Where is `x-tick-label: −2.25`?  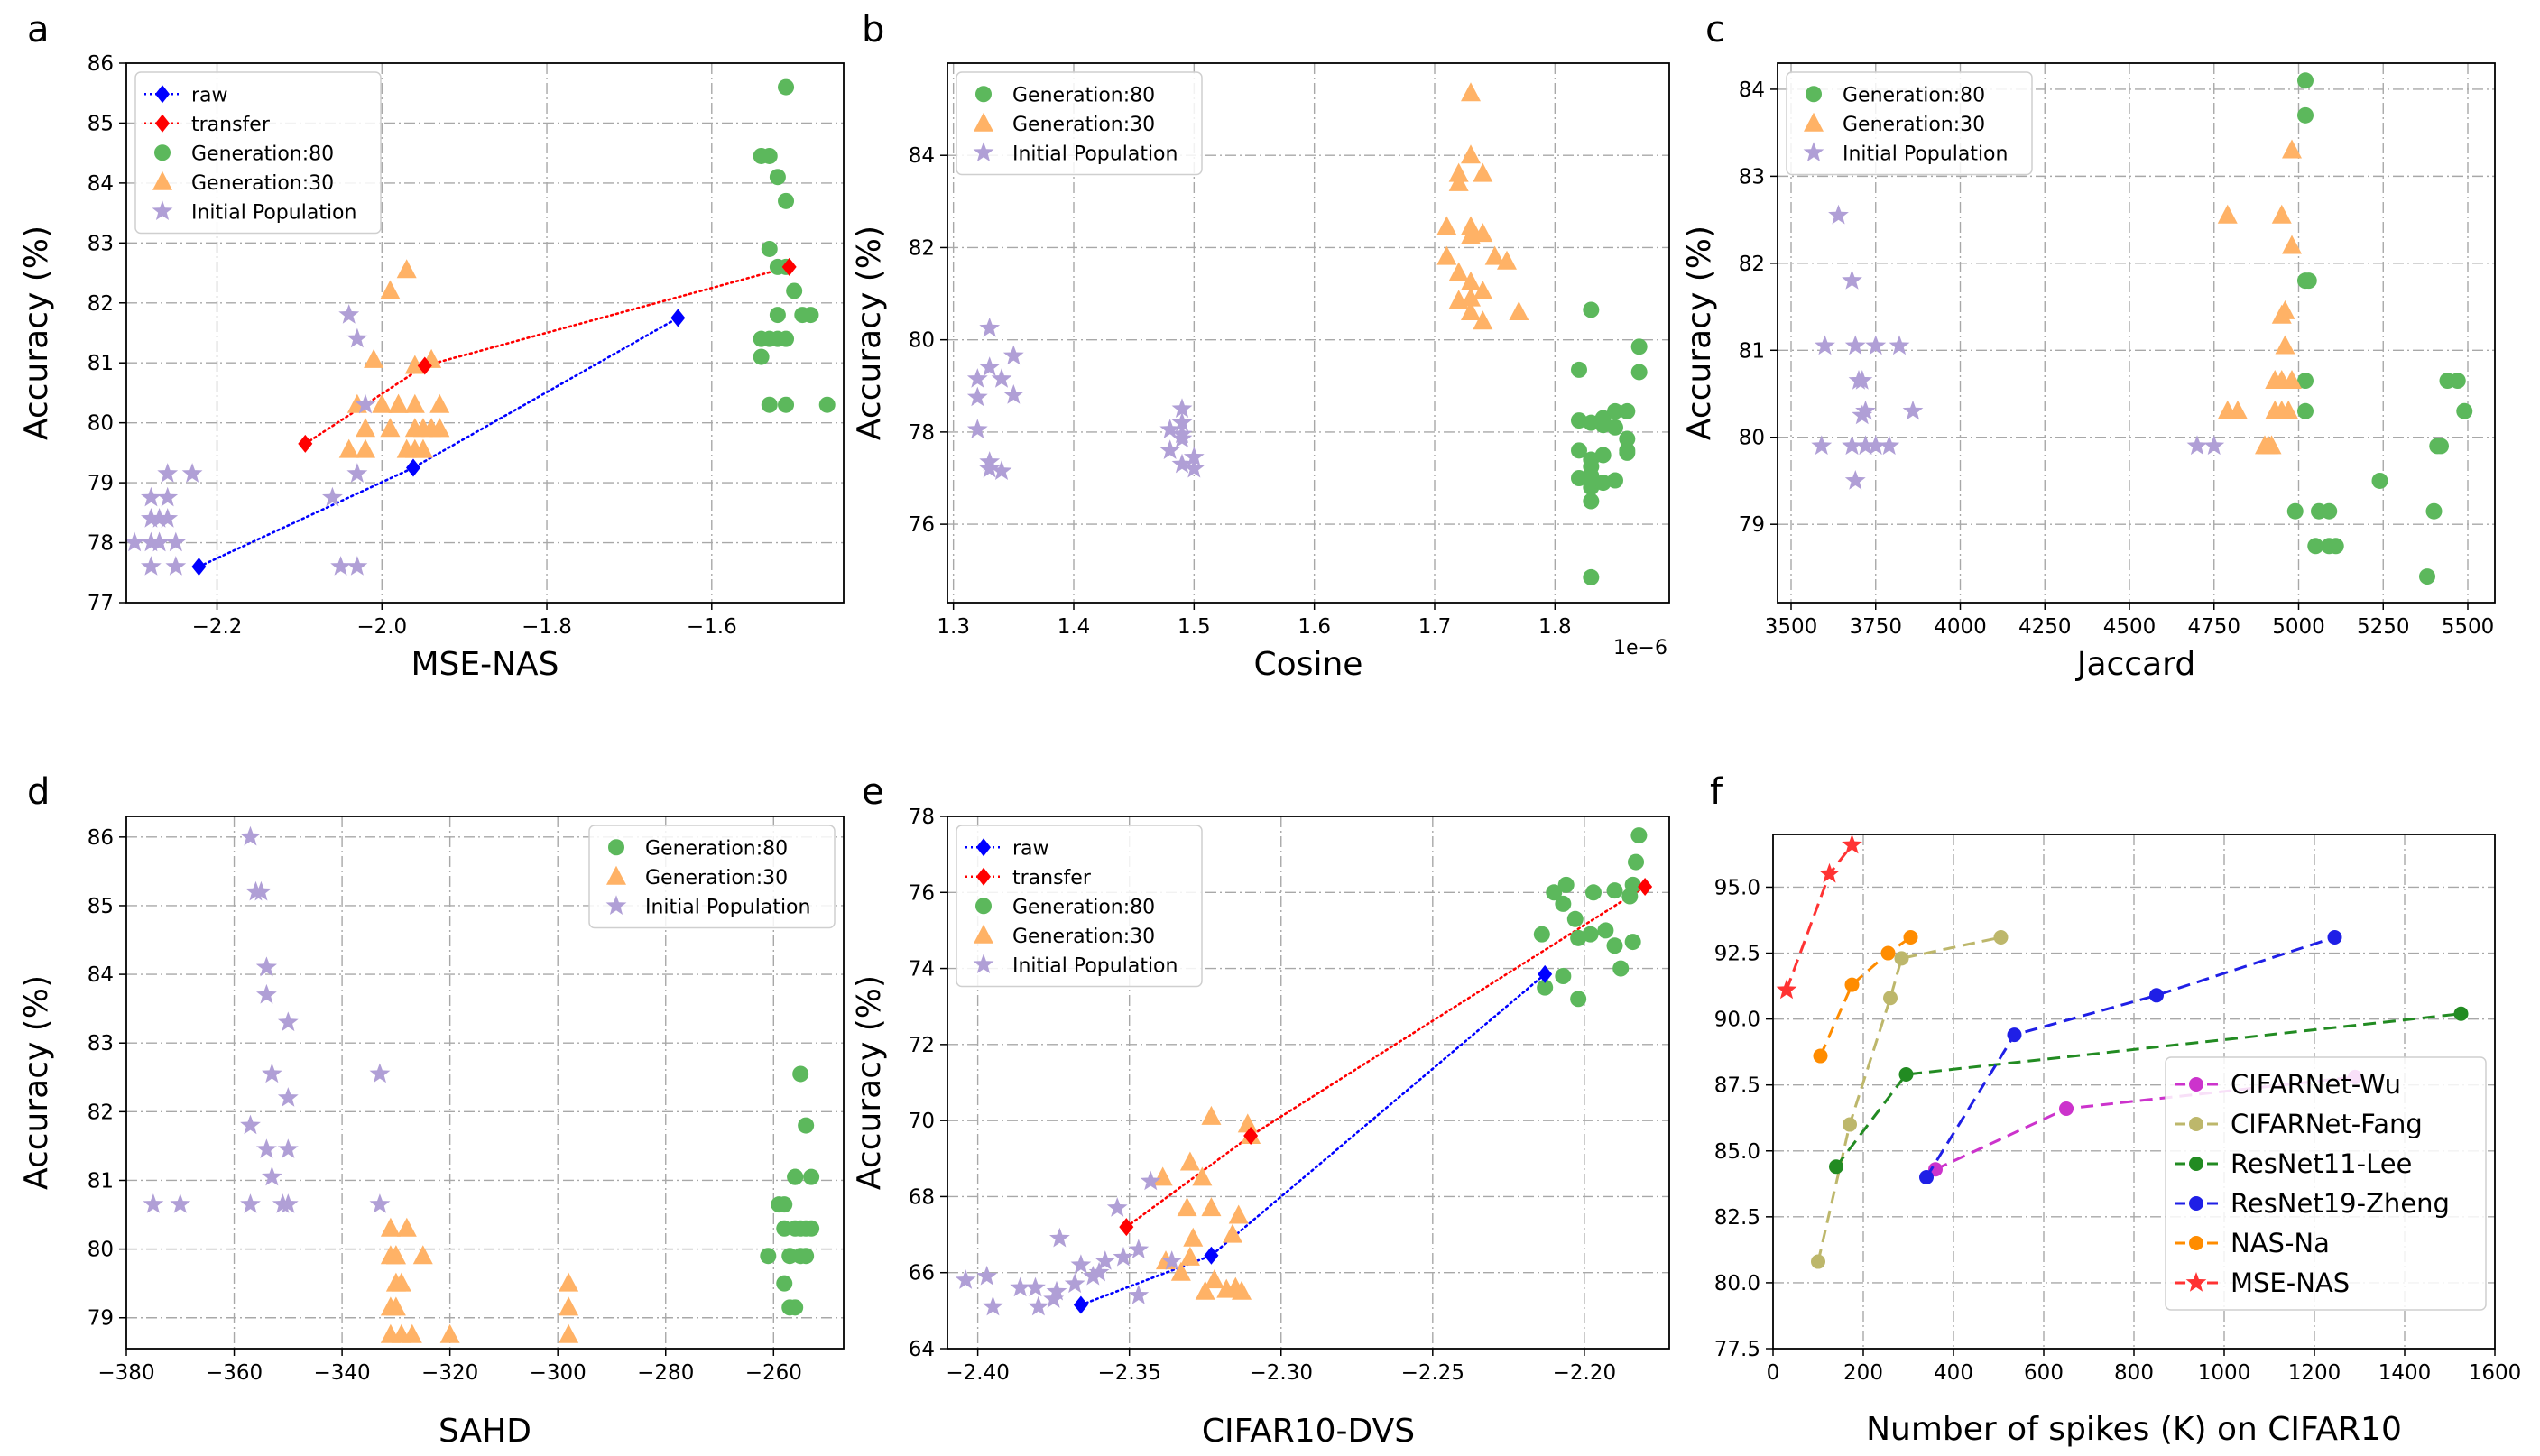
x-tick-label: −2.25 is located at coordinates (1432, 1373).